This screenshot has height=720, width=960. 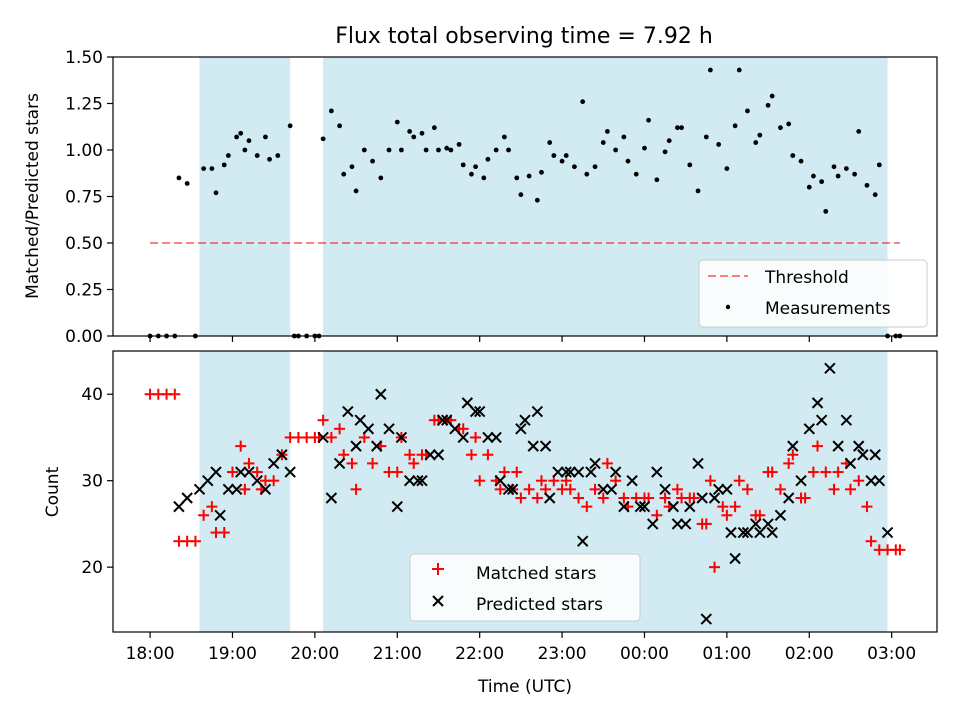 I want to click on ratio-y-axis-label: Matched/Predicted stars, so click(x=33, y=196).